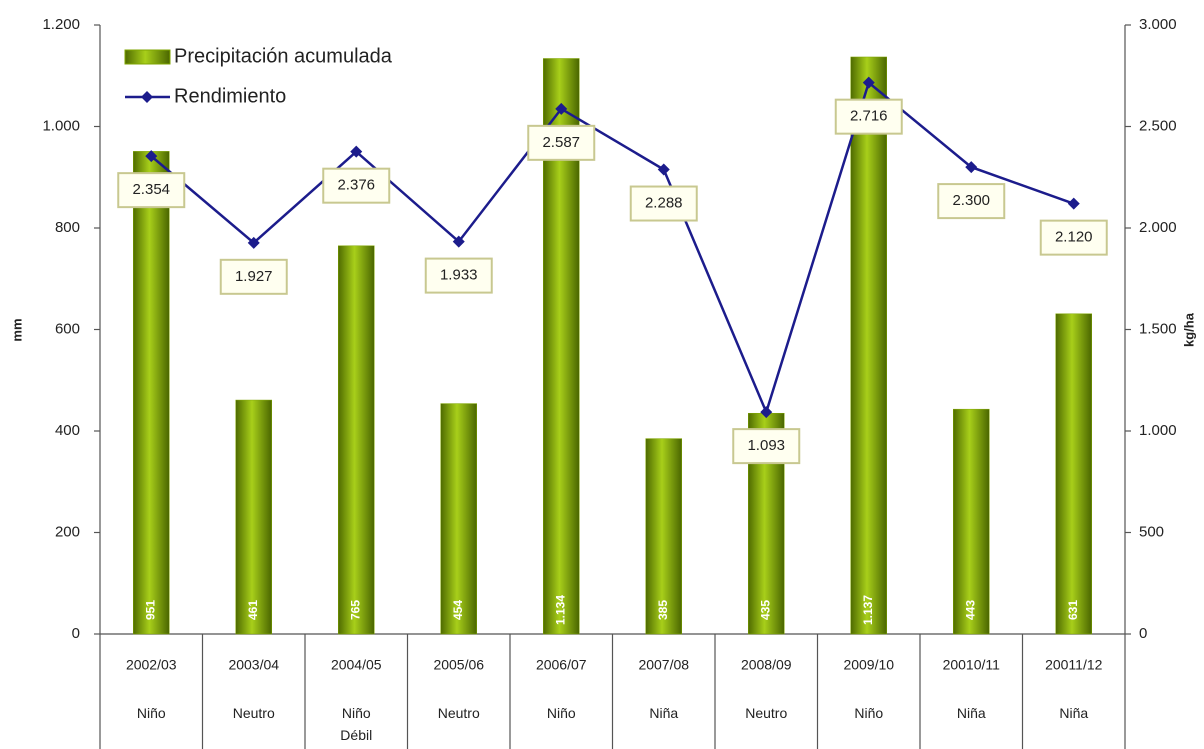  I want to click on bar-value-label: 385, so click(663, 610).